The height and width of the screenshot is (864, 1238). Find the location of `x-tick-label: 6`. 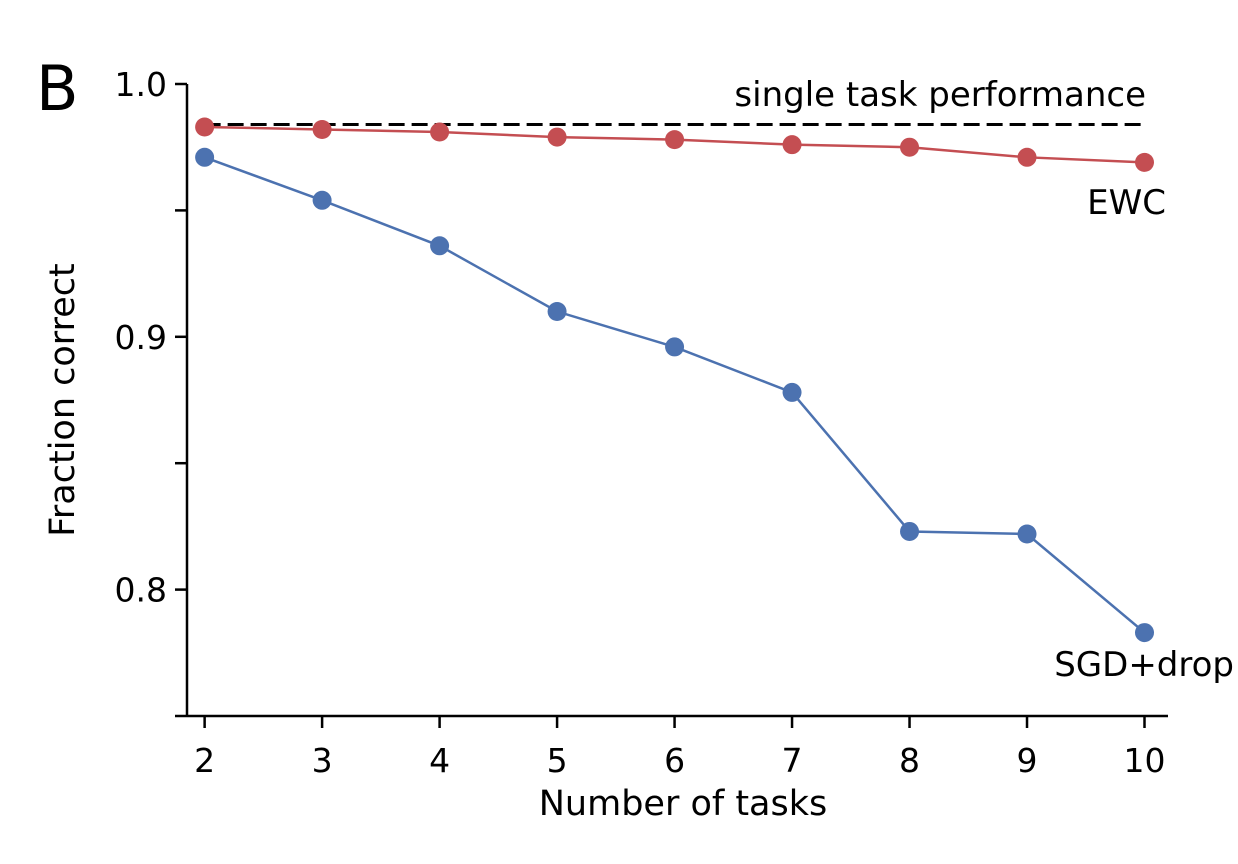

x-tick-label: 6 is located at coordinates (674, 760).